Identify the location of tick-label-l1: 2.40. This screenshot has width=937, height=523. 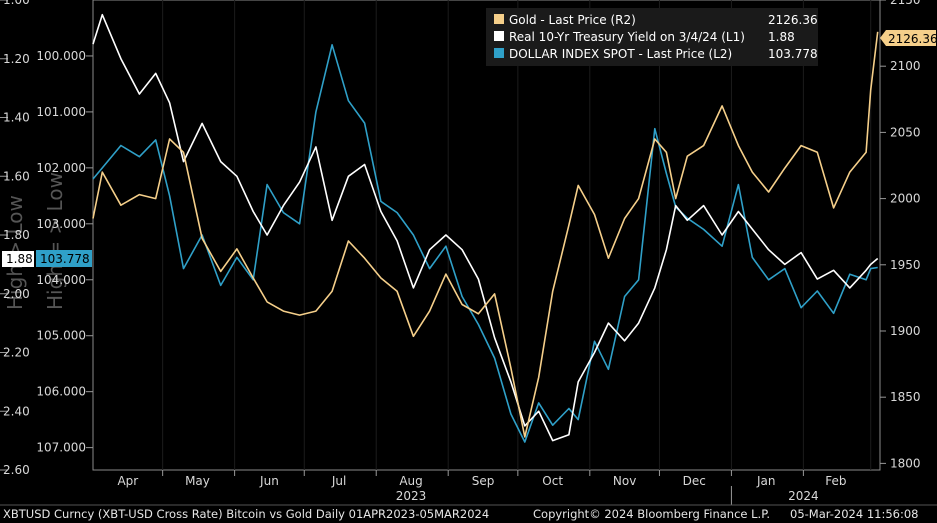
(16, 411).